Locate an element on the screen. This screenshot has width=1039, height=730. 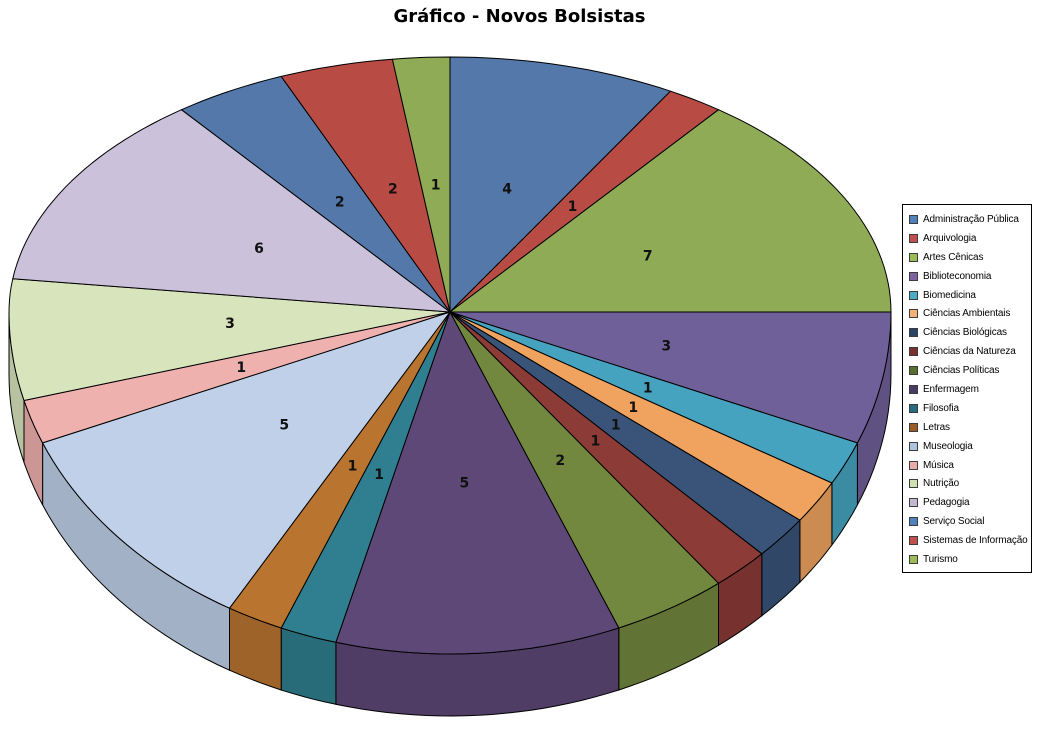
legend-swatch-enfermagem is located at coordinates (913, 389).